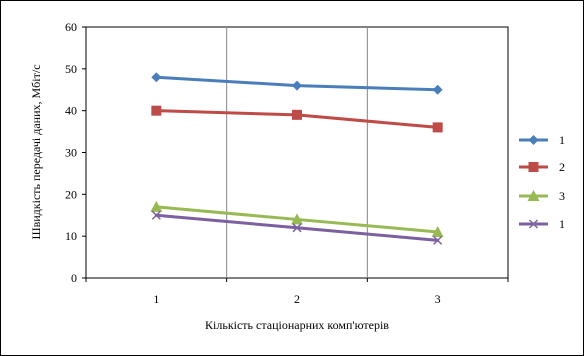 Image resolution: width=584 pixels, height=356 pixels. Describe the element at coordinates (71, 236) in the screenshot. I see `y-tick-label: 10` at that location.